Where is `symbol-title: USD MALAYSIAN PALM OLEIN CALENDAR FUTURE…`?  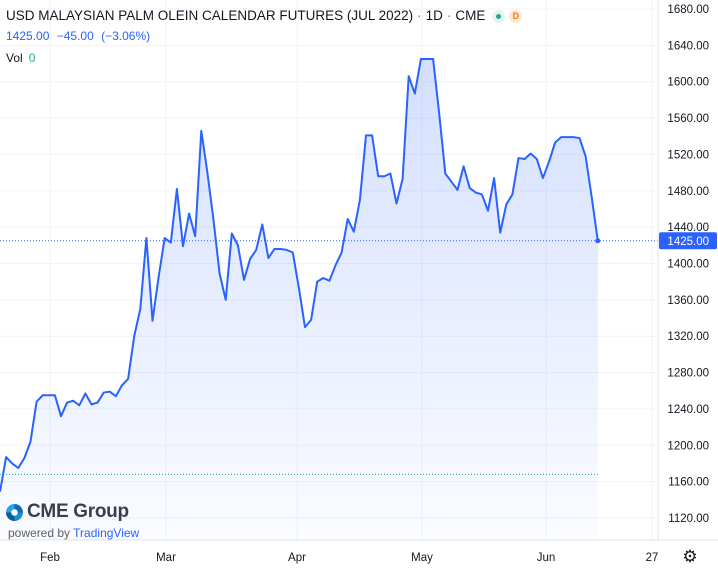 symbol-title: USD MALAYSIAN PALM OLEIN CALENDAR FUTURE… is located at coordinates (210, 15).